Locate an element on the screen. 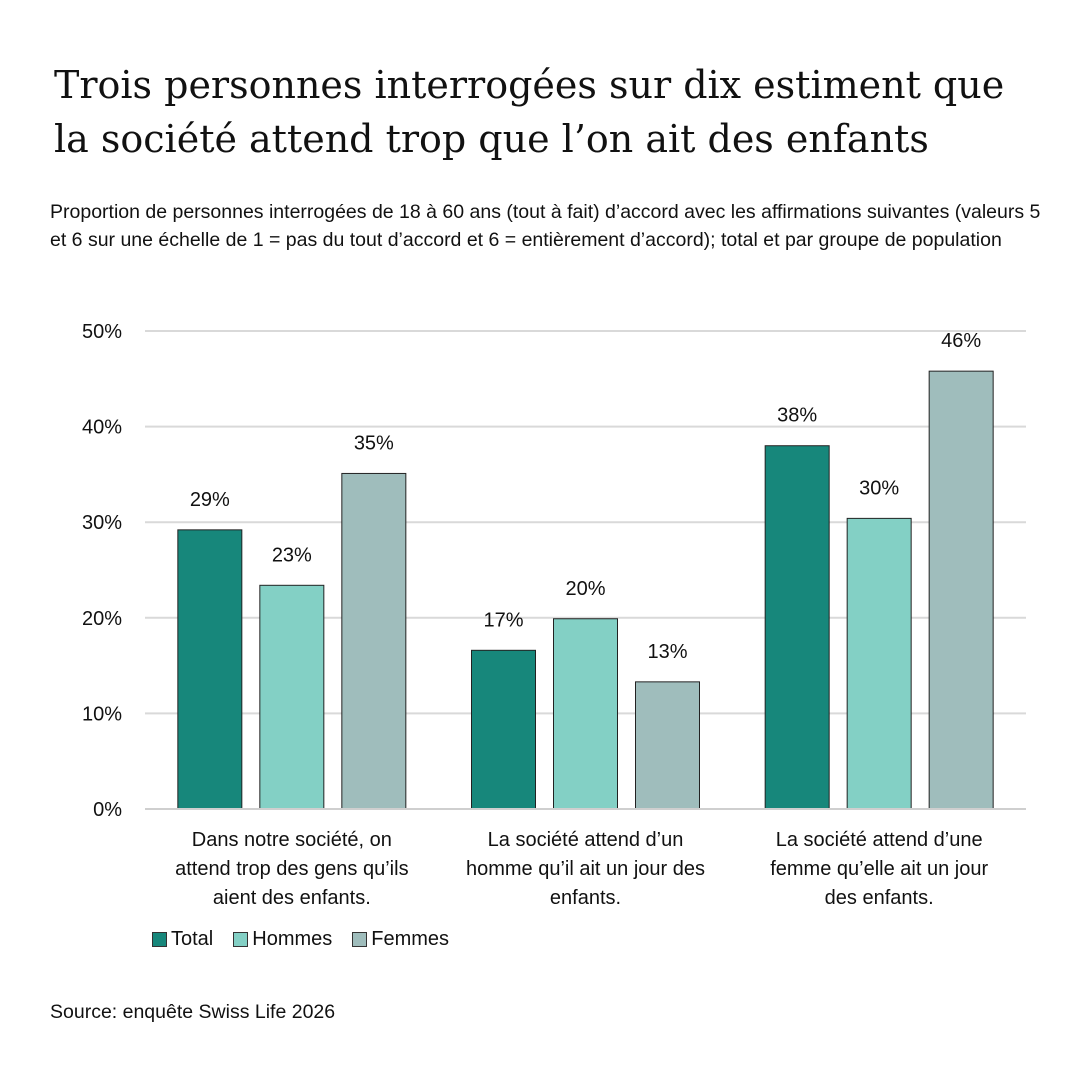 This screenshot has width=1080, height=1080. legend-swatch-hommes is located at coordinates (241, 939).